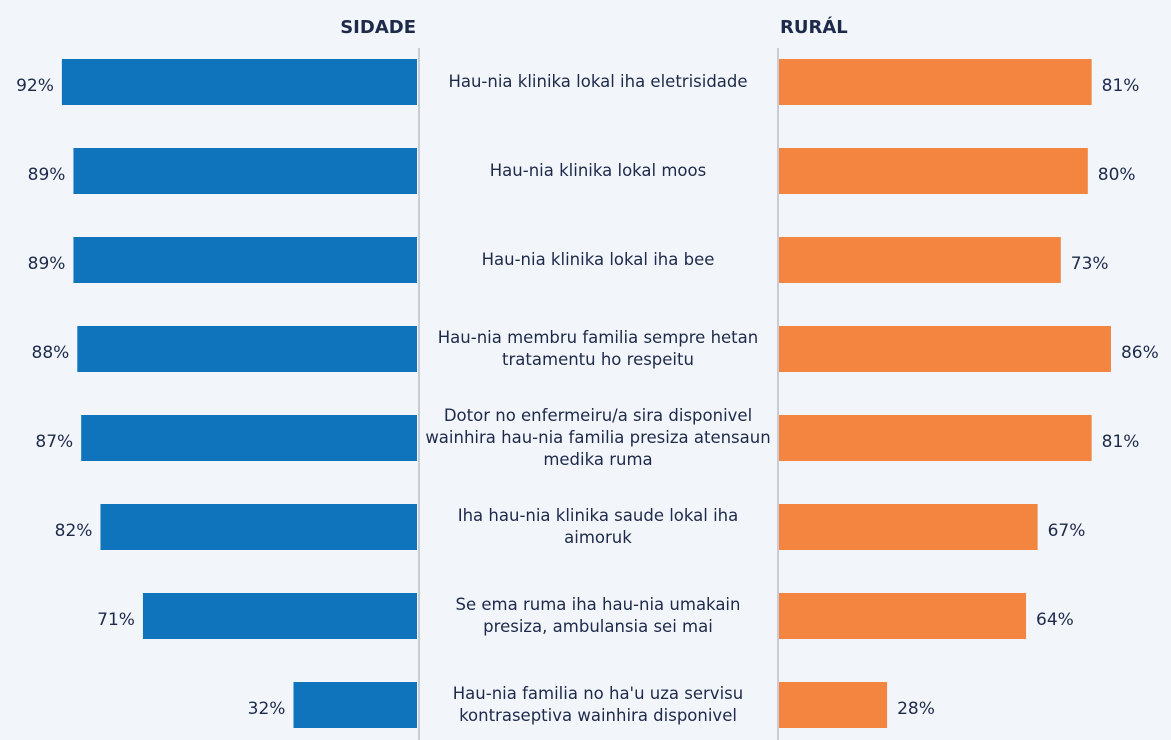 The width and height of the screenshot is (1171, 740). I want to click on value-label: 71%, so click(116, 620).